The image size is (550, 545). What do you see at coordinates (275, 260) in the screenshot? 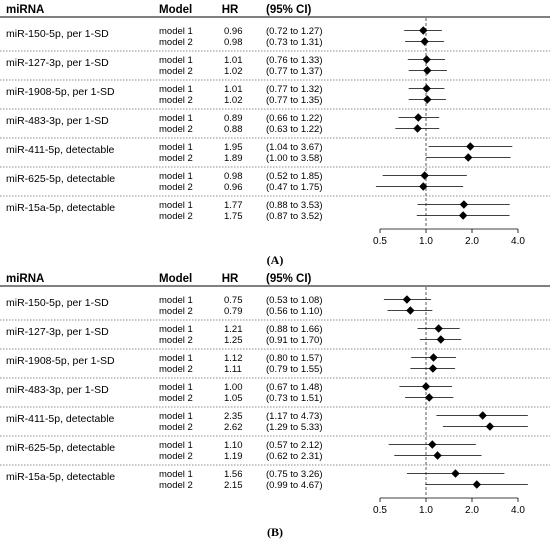
I see `panel-caption: (A)` at bounding box center [275, 260].